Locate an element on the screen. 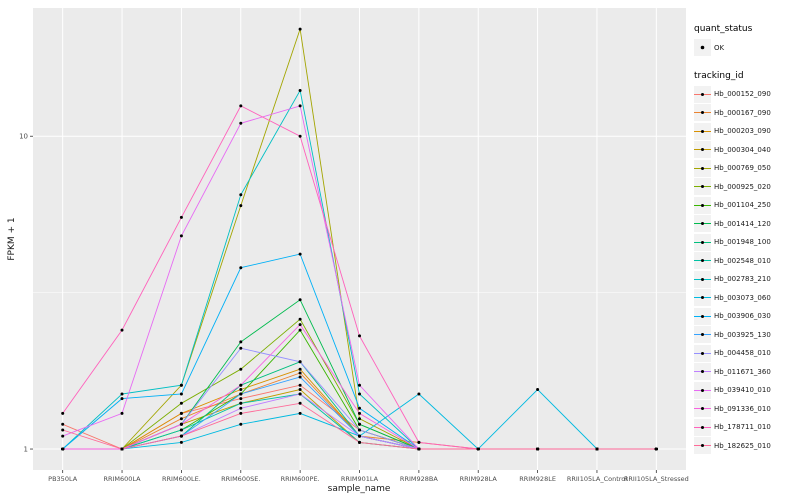  x-tick-label: RRII105LA_Control is located at coordinates (597, 479).